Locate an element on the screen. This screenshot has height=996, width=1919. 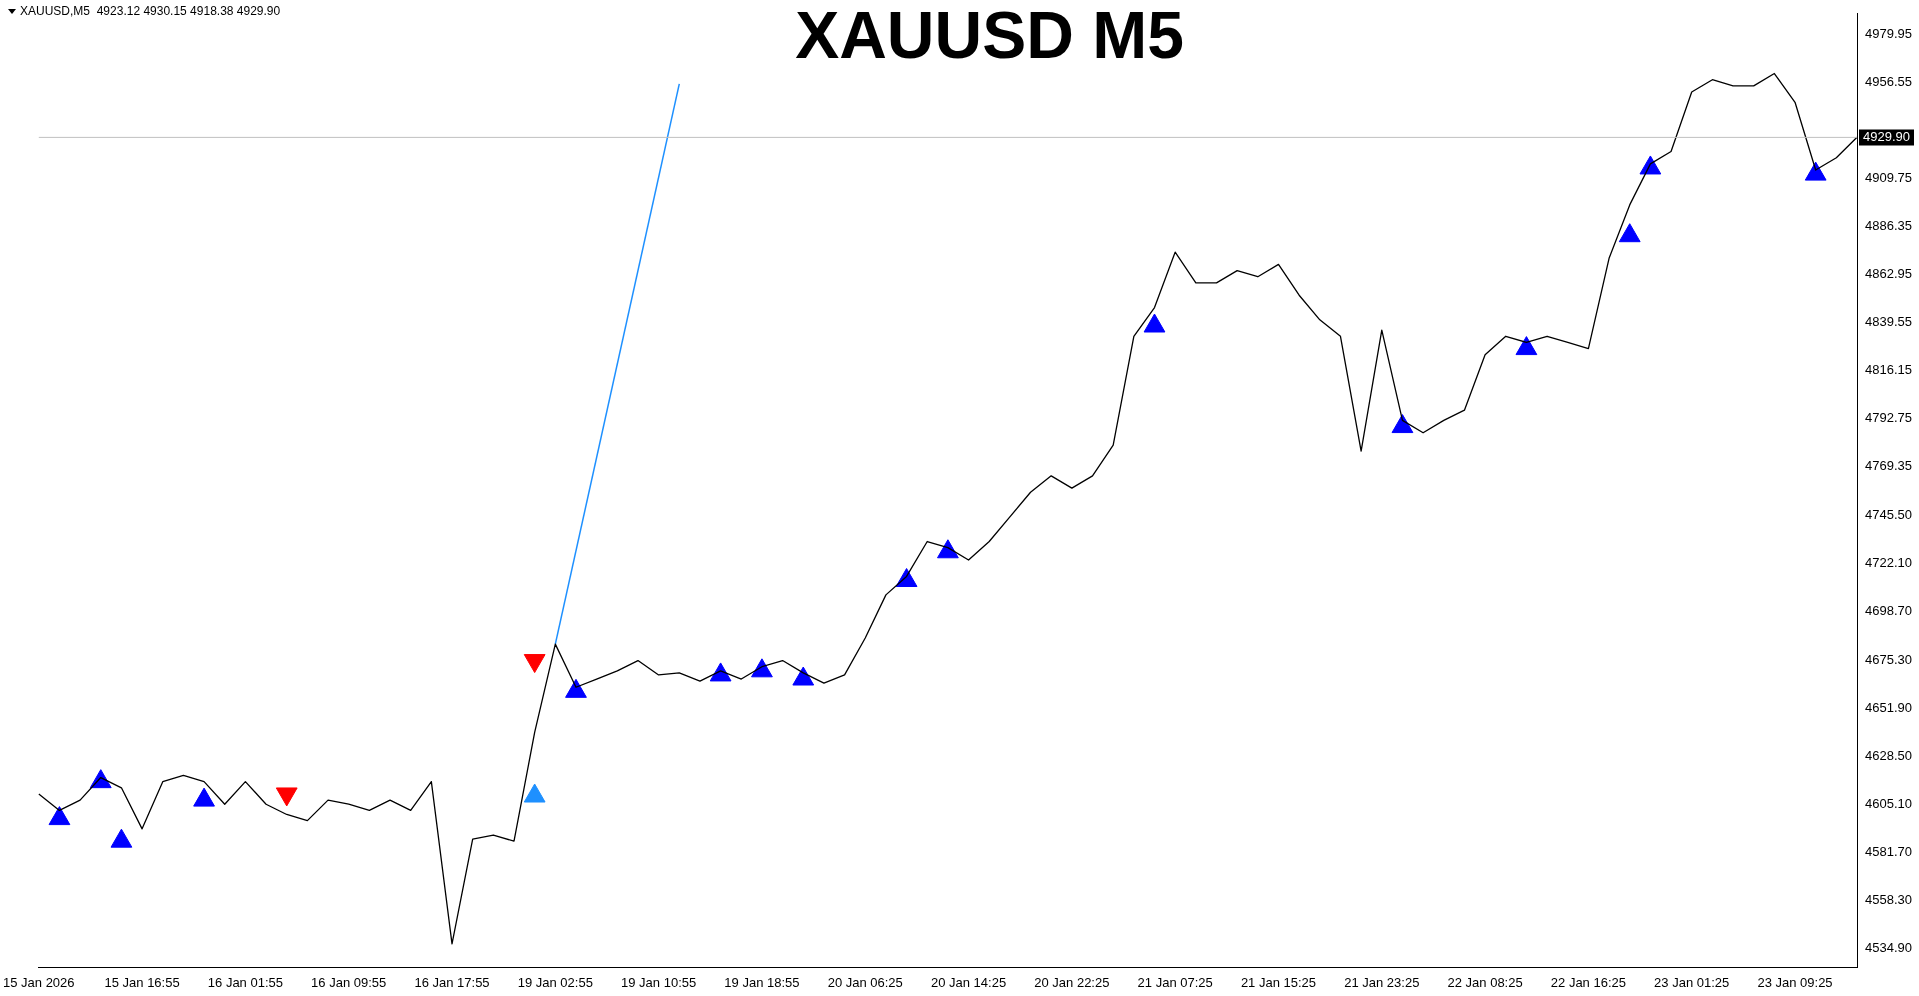
y-tick-label: 4769.35 is located at coordinates (1889, 466).